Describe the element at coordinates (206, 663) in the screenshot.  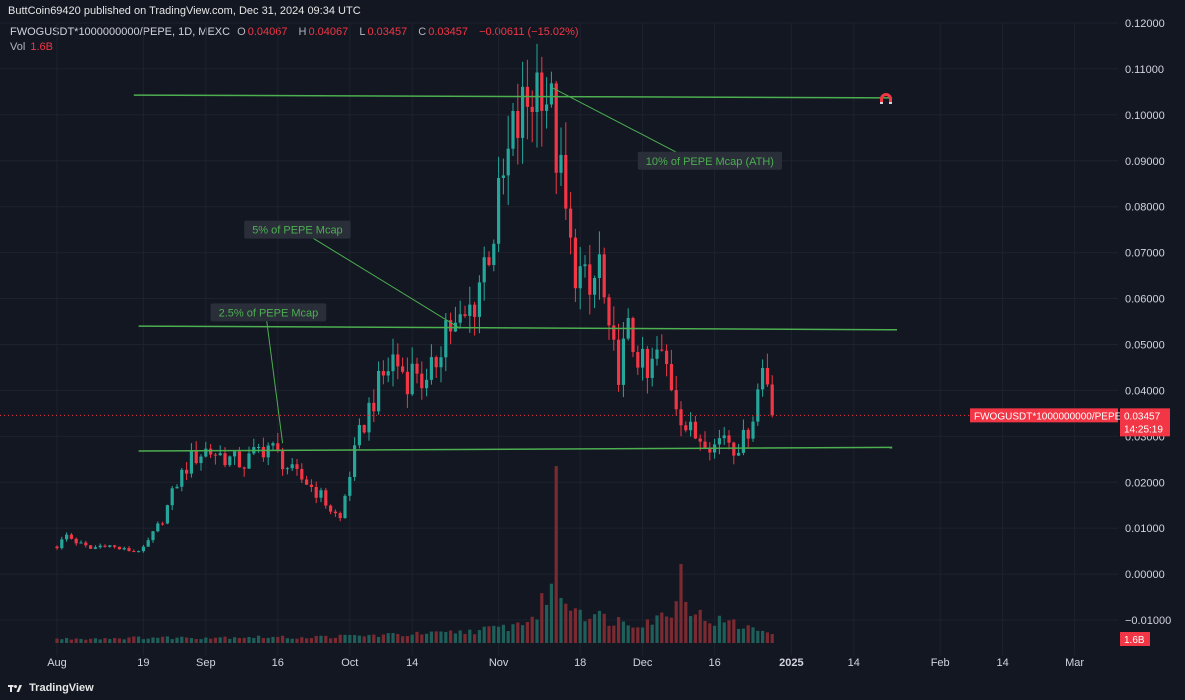
I see `time-tick-label: Sep` at that location.